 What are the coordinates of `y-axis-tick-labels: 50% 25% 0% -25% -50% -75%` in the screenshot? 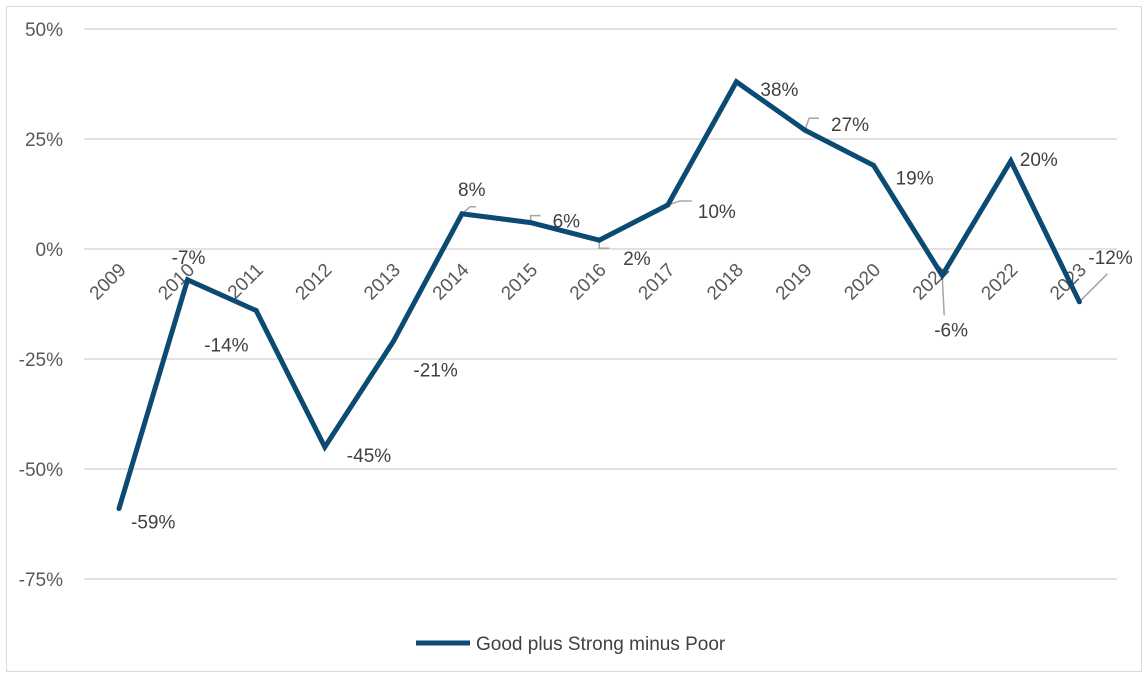 It's located at (41, 305).